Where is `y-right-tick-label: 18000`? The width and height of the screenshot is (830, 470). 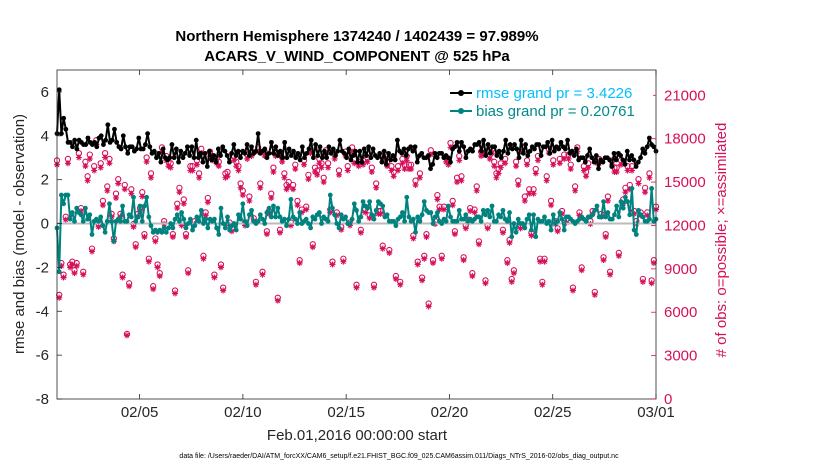 y-right-tick-label: 18000 is located at coordinates (685, 139).